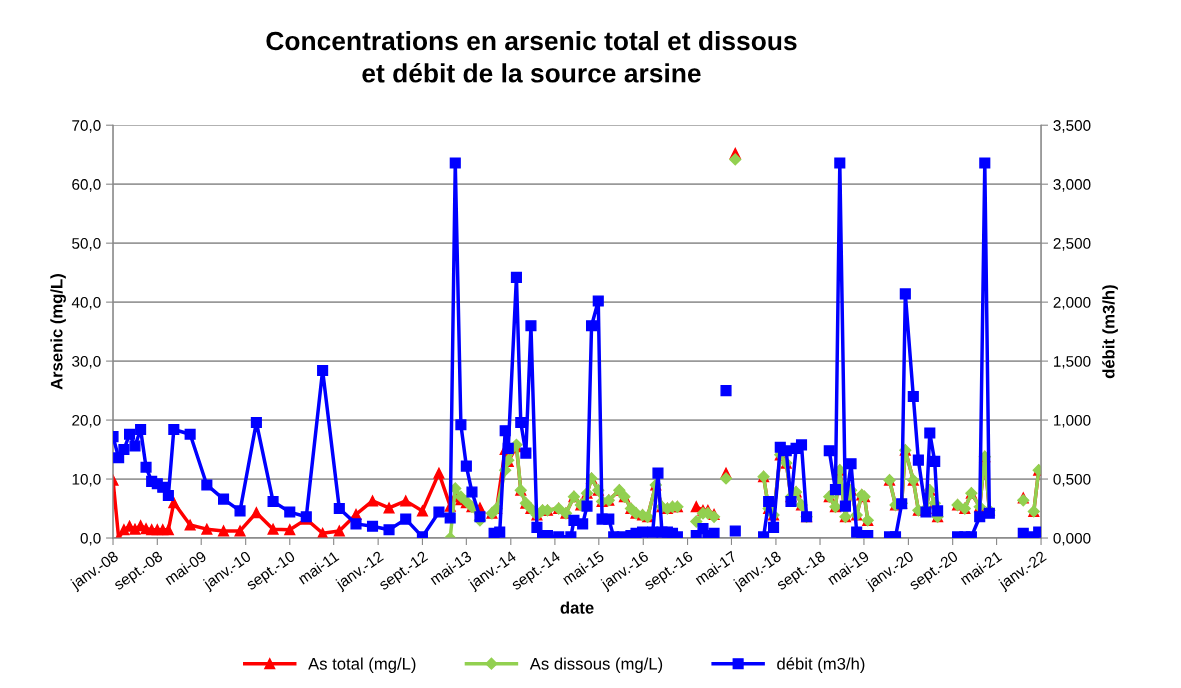 This screenshot has height=688, width=1181. Describe the element at coordinates (90, 539) in the screenshot. I see `y-tick-label: 0,0` at that location.